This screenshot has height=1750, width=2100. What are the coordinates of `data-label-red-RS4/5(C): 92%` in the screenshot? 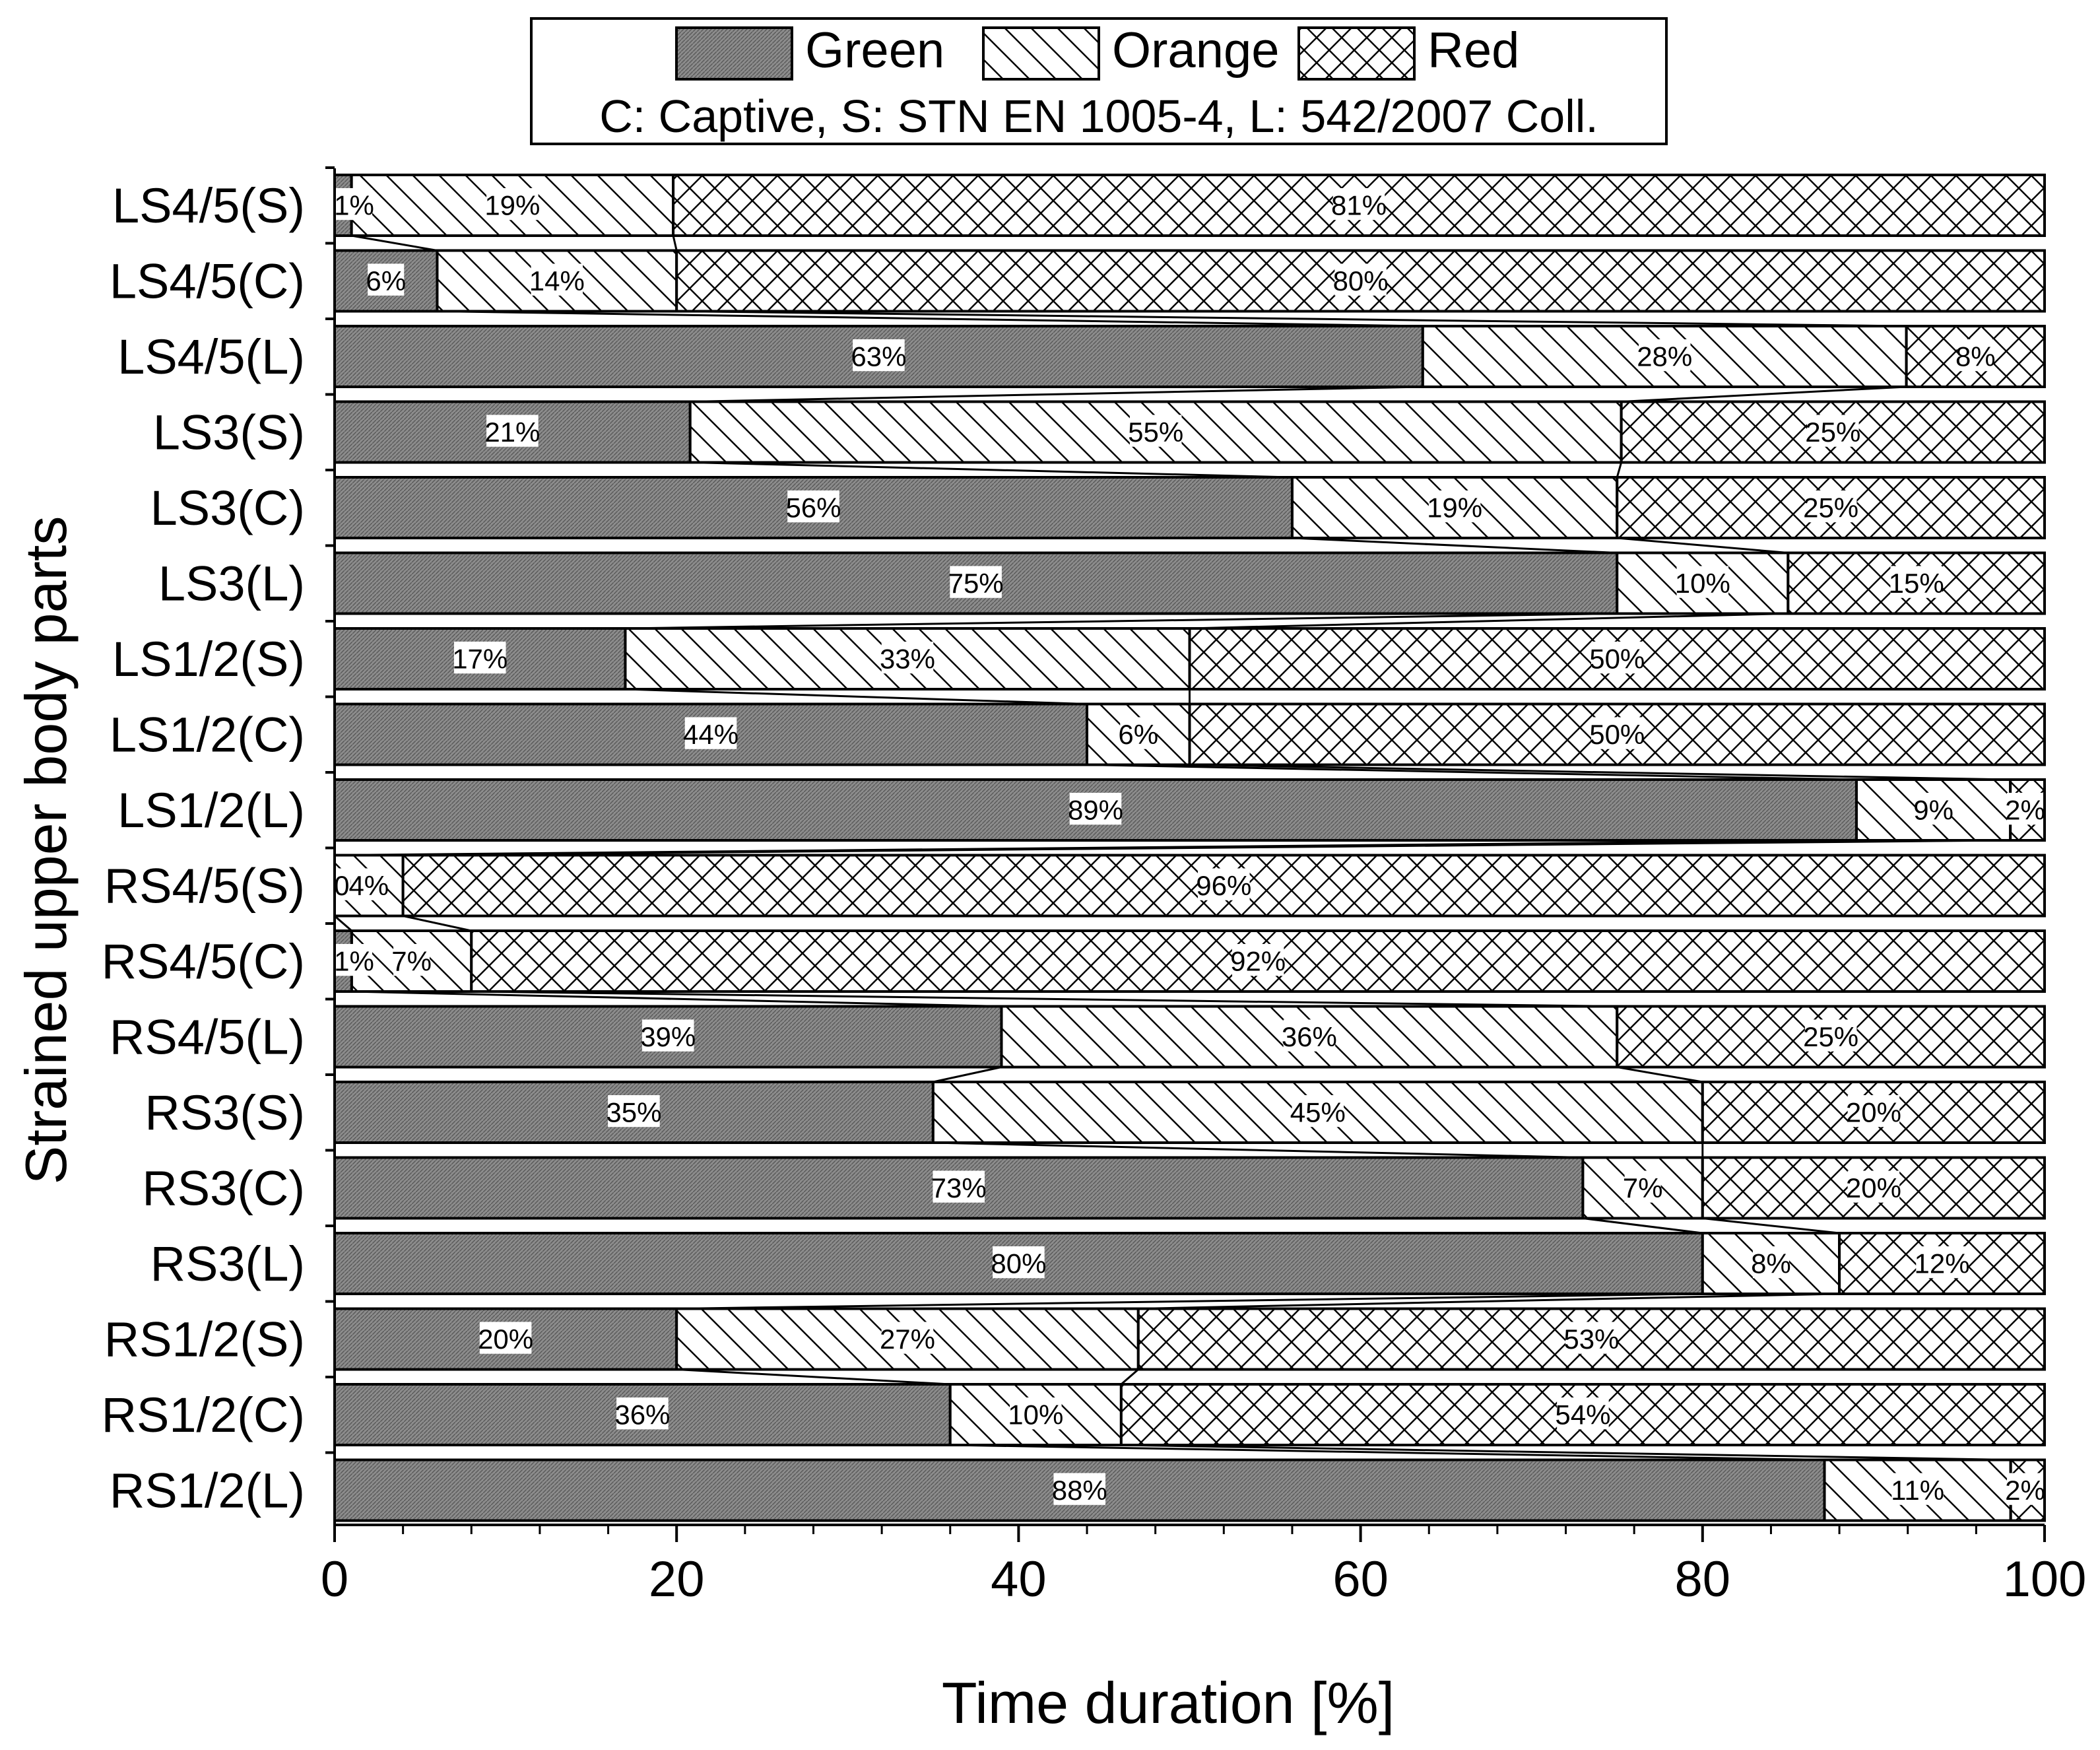 It's located at (1258, 961).